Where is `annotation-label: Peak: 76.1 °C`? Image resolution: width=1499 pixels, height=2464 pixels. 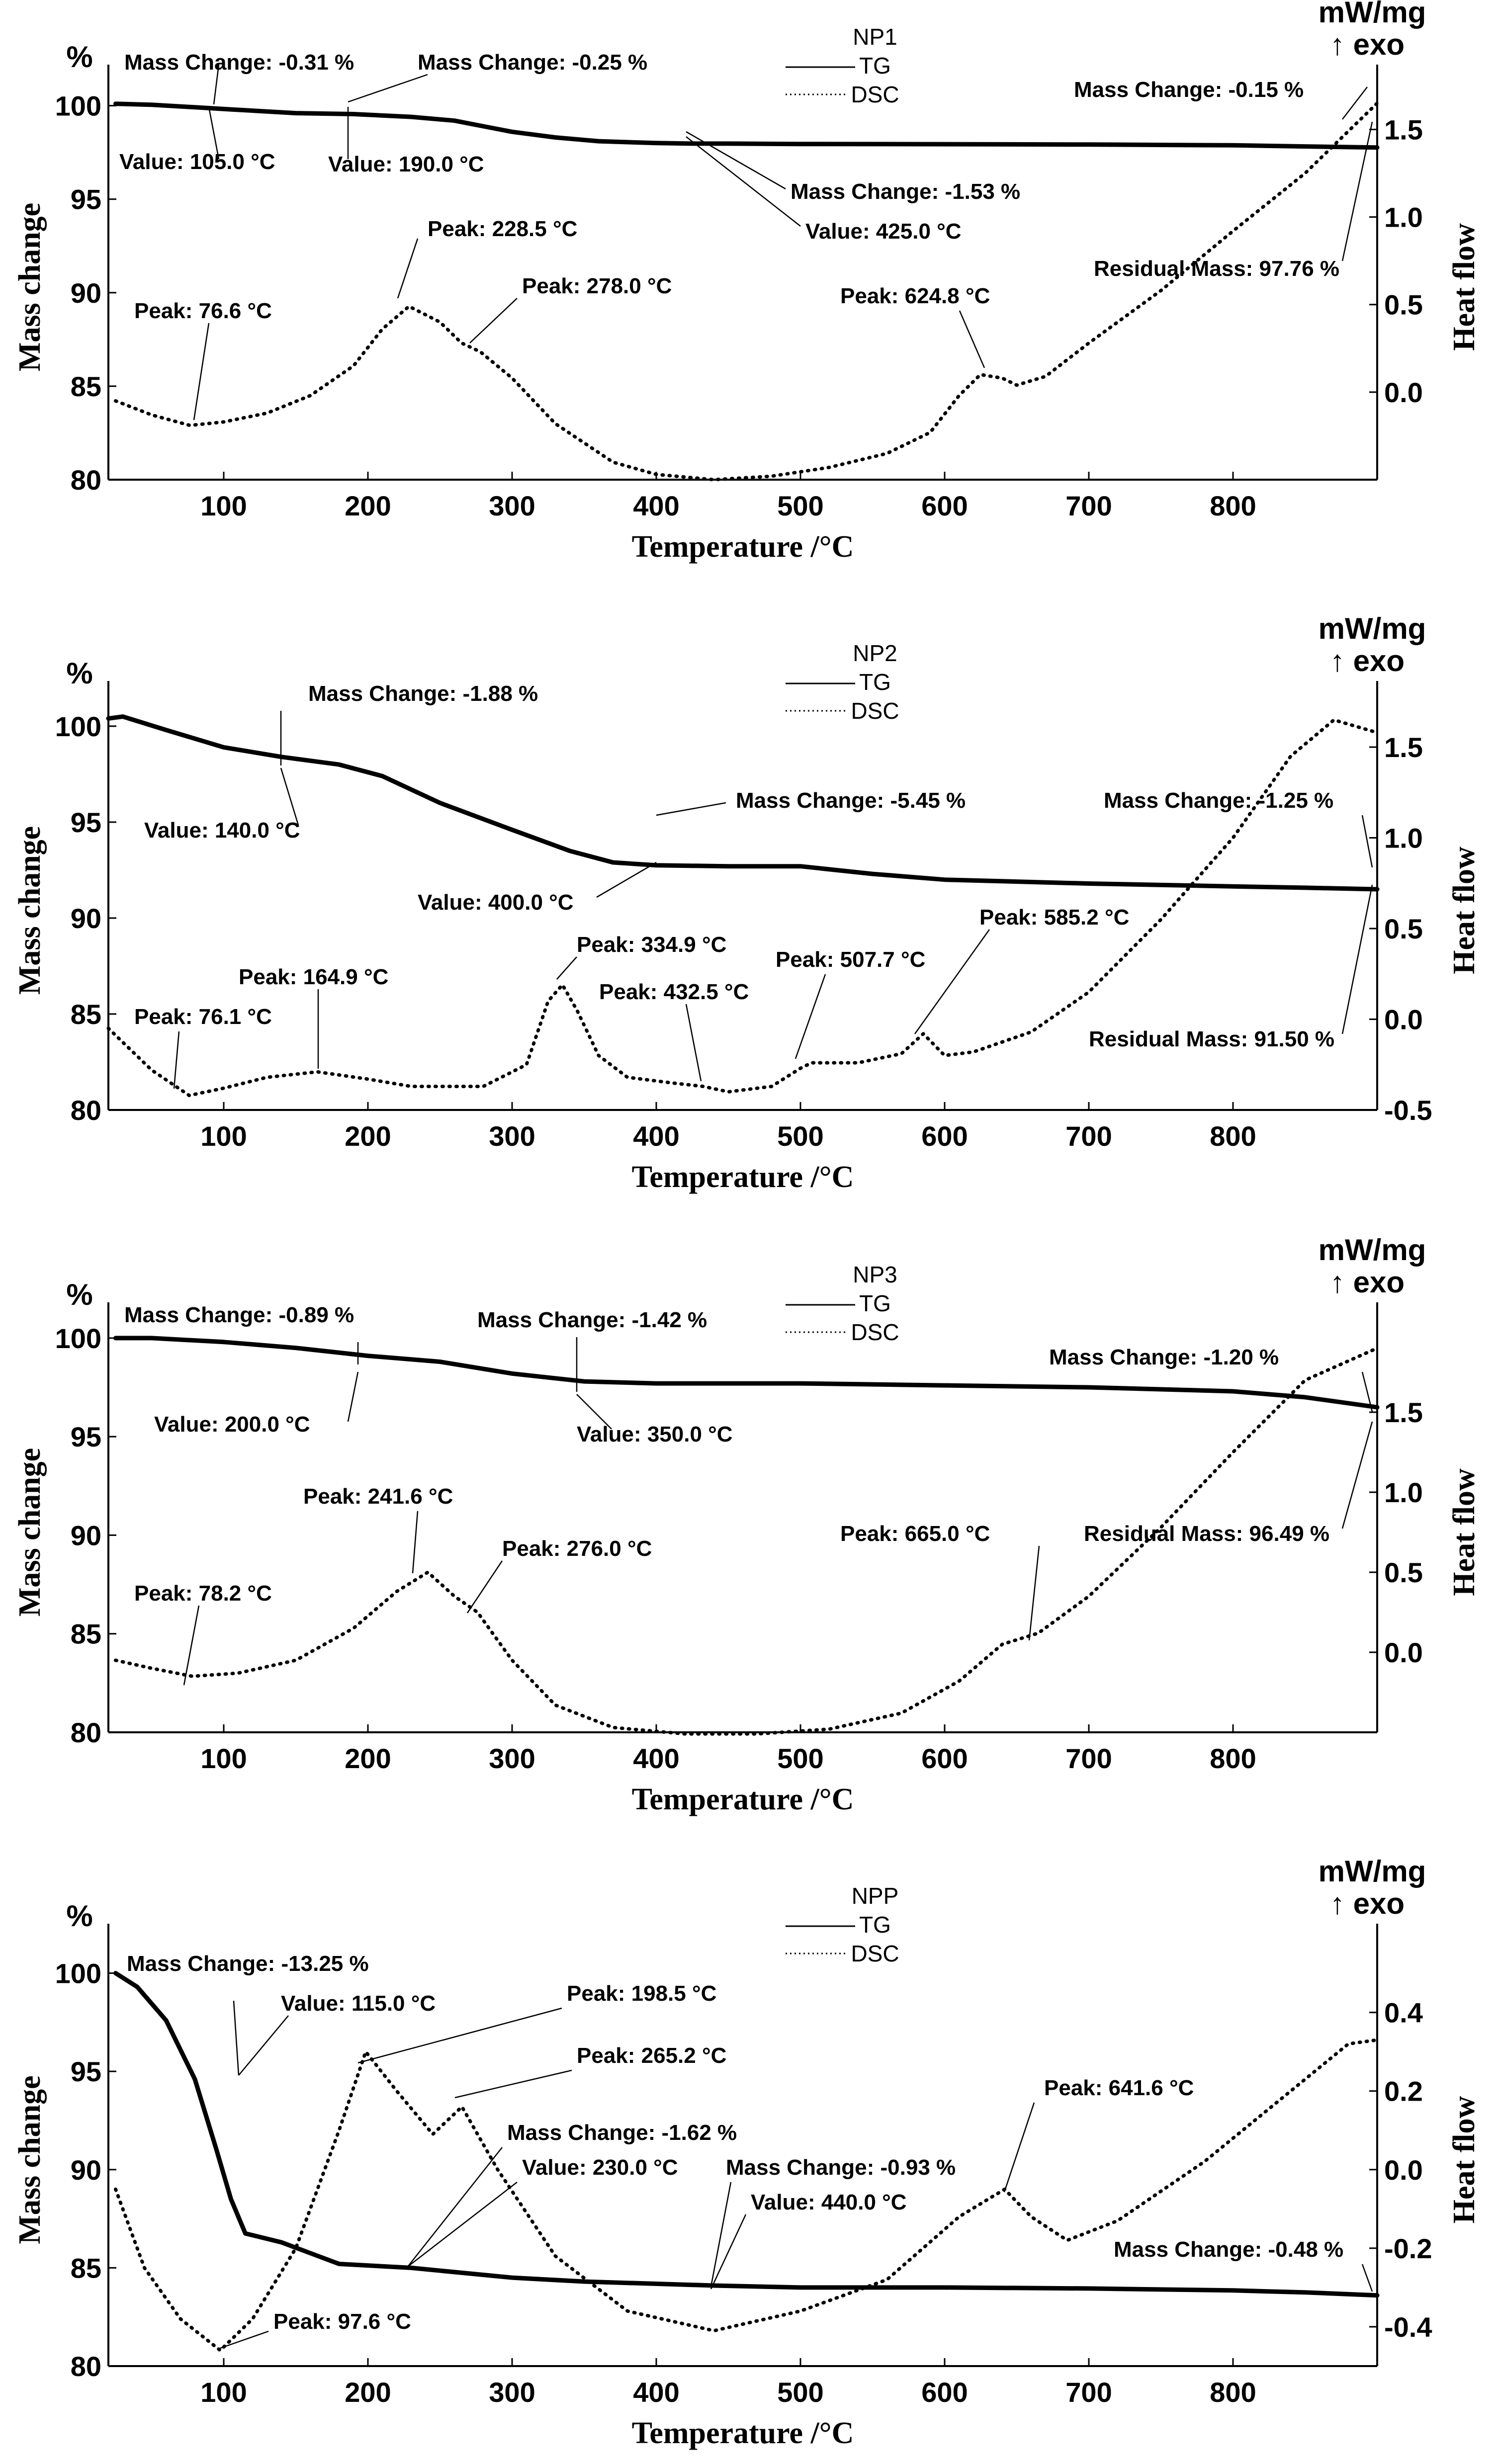
annotation-label: Peak: 76.1 °C is located at coordinates (203, 1017).